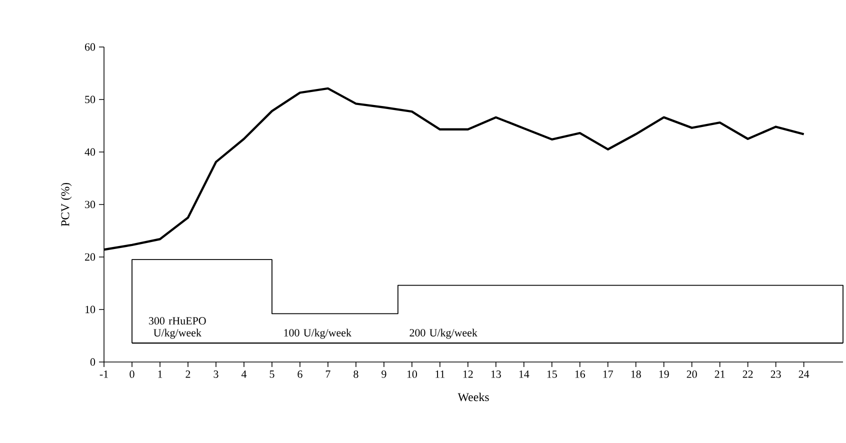 The width and height of the screenshot is (846, 443). What do you see at coordinates (496, 374) in the screenshot?
I see `x-tick-label: 13` at bounding box center [496, 374].